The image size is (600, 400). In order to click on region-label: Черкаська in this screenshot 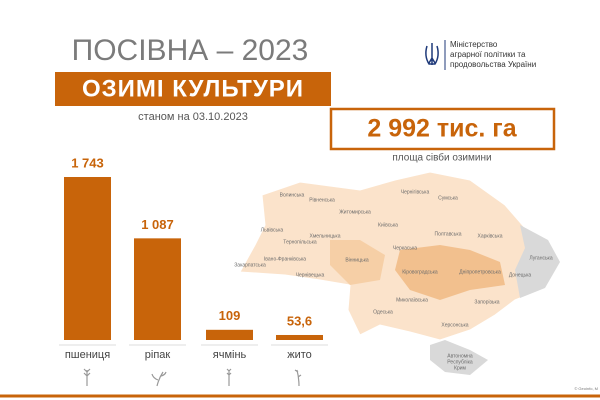, I will do `click(405, 248)`.